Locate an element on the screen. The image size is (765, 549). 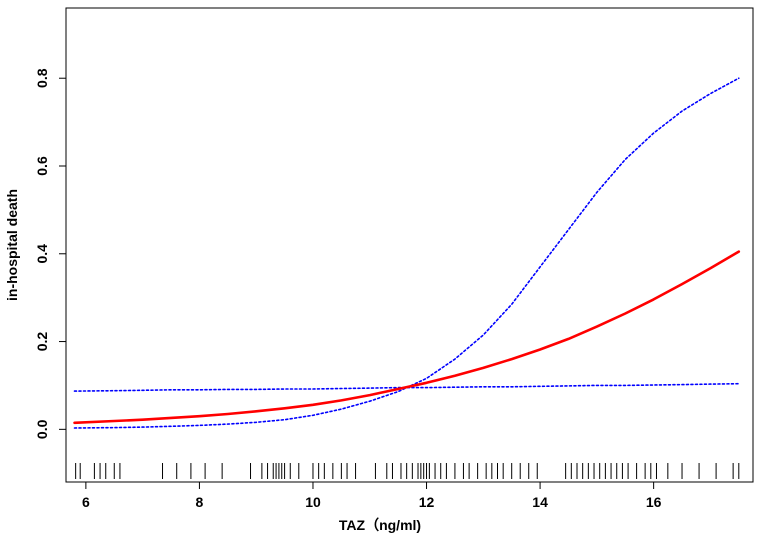
y-tick-label: 0.4 is located at coordinates (42, 254).